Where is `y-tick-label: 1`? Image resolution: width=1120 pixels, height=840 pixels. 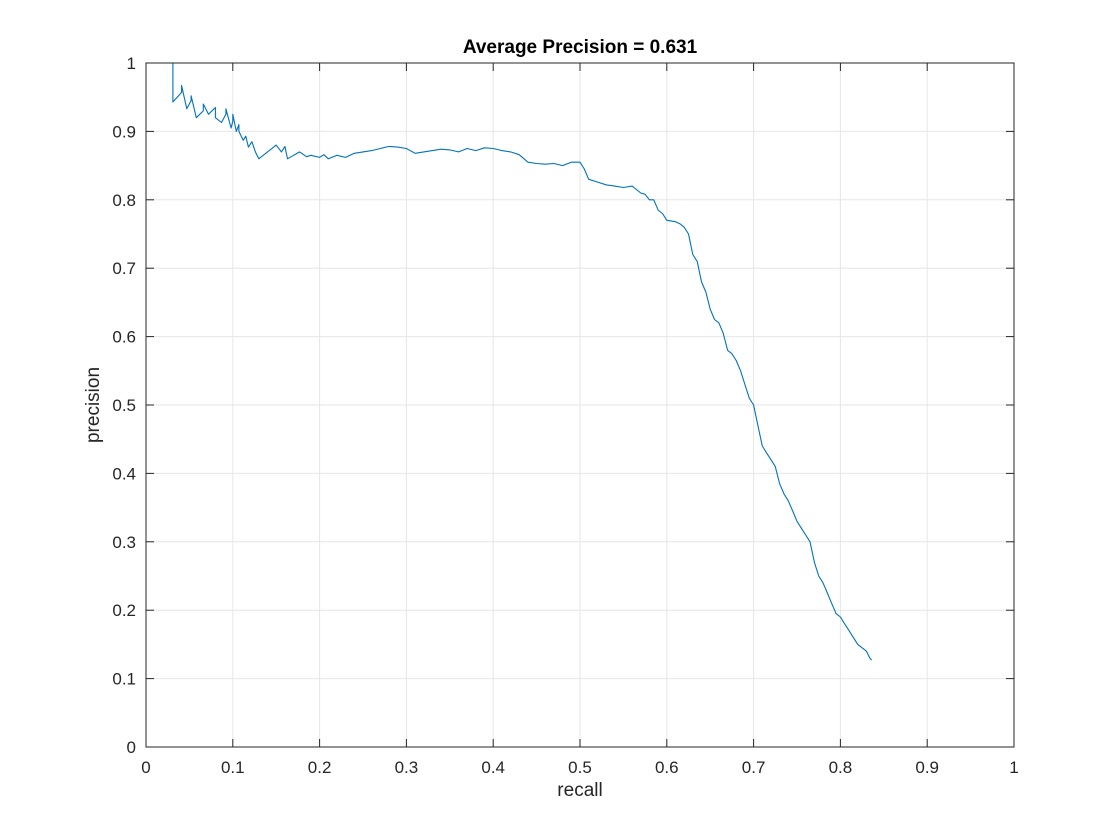
y-tick-label: 1 is located at coordinates (131, 63).